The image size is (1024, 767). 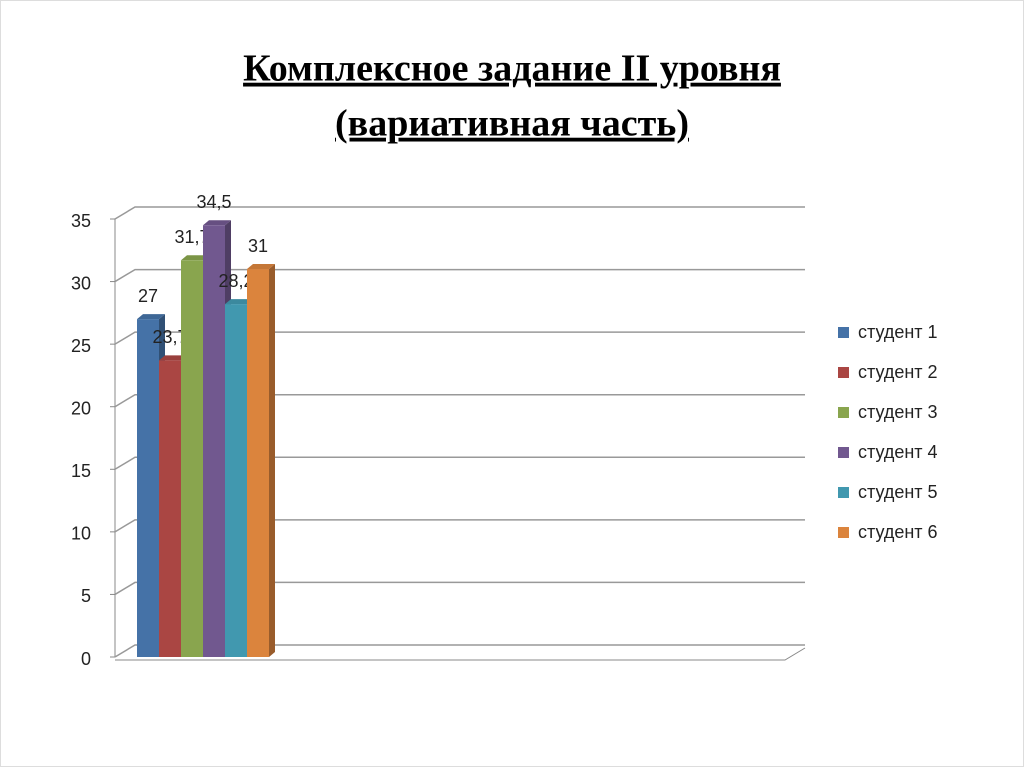 I want to click on data-label: 34,5, so click(x=213, y=202).